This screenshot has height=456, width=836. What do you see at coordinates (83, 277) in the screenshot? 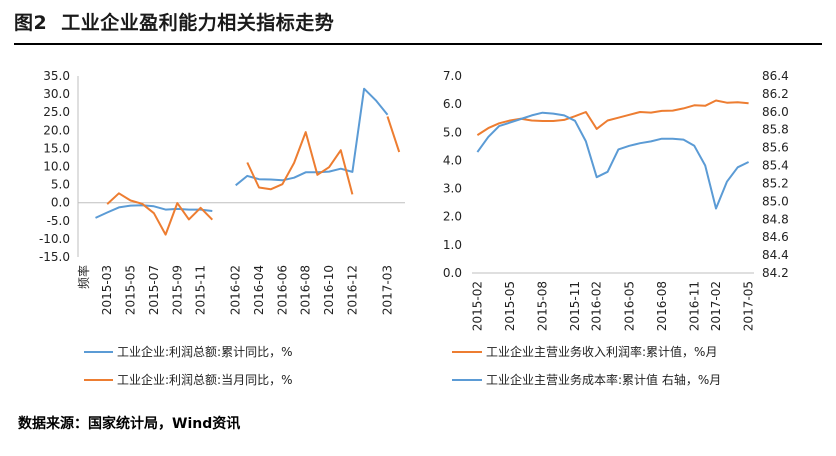
I see `x-tick-label: 频率` at bounding box center [83, 277].